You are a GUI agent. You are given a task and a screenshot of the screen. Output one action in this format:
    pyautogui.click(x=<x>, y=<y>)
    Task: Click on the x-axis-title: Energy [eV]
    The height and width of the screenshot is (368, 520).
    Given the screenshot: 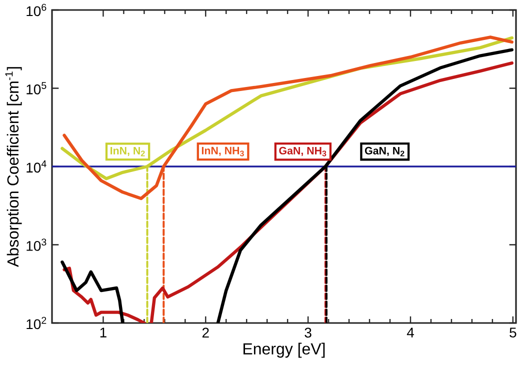 What is the action you would take?
    pyautogui.click(x=284, y=350)
    